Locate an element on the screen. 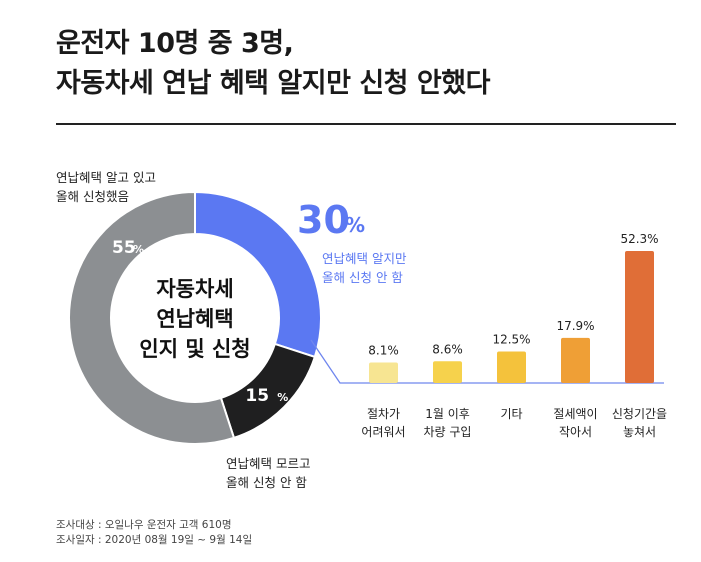  title-divider is located at coordinates (366, 124).